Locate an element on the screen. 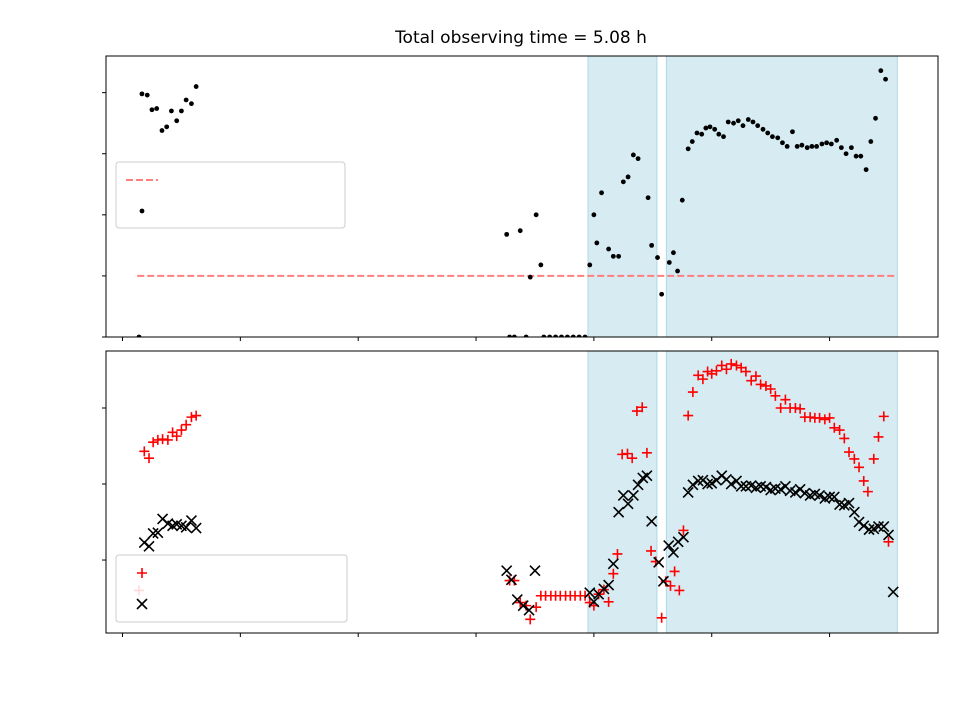 The height and width of the screenshot is (720, 960). legend-matched-swatch is located at coordinates (142, 573).